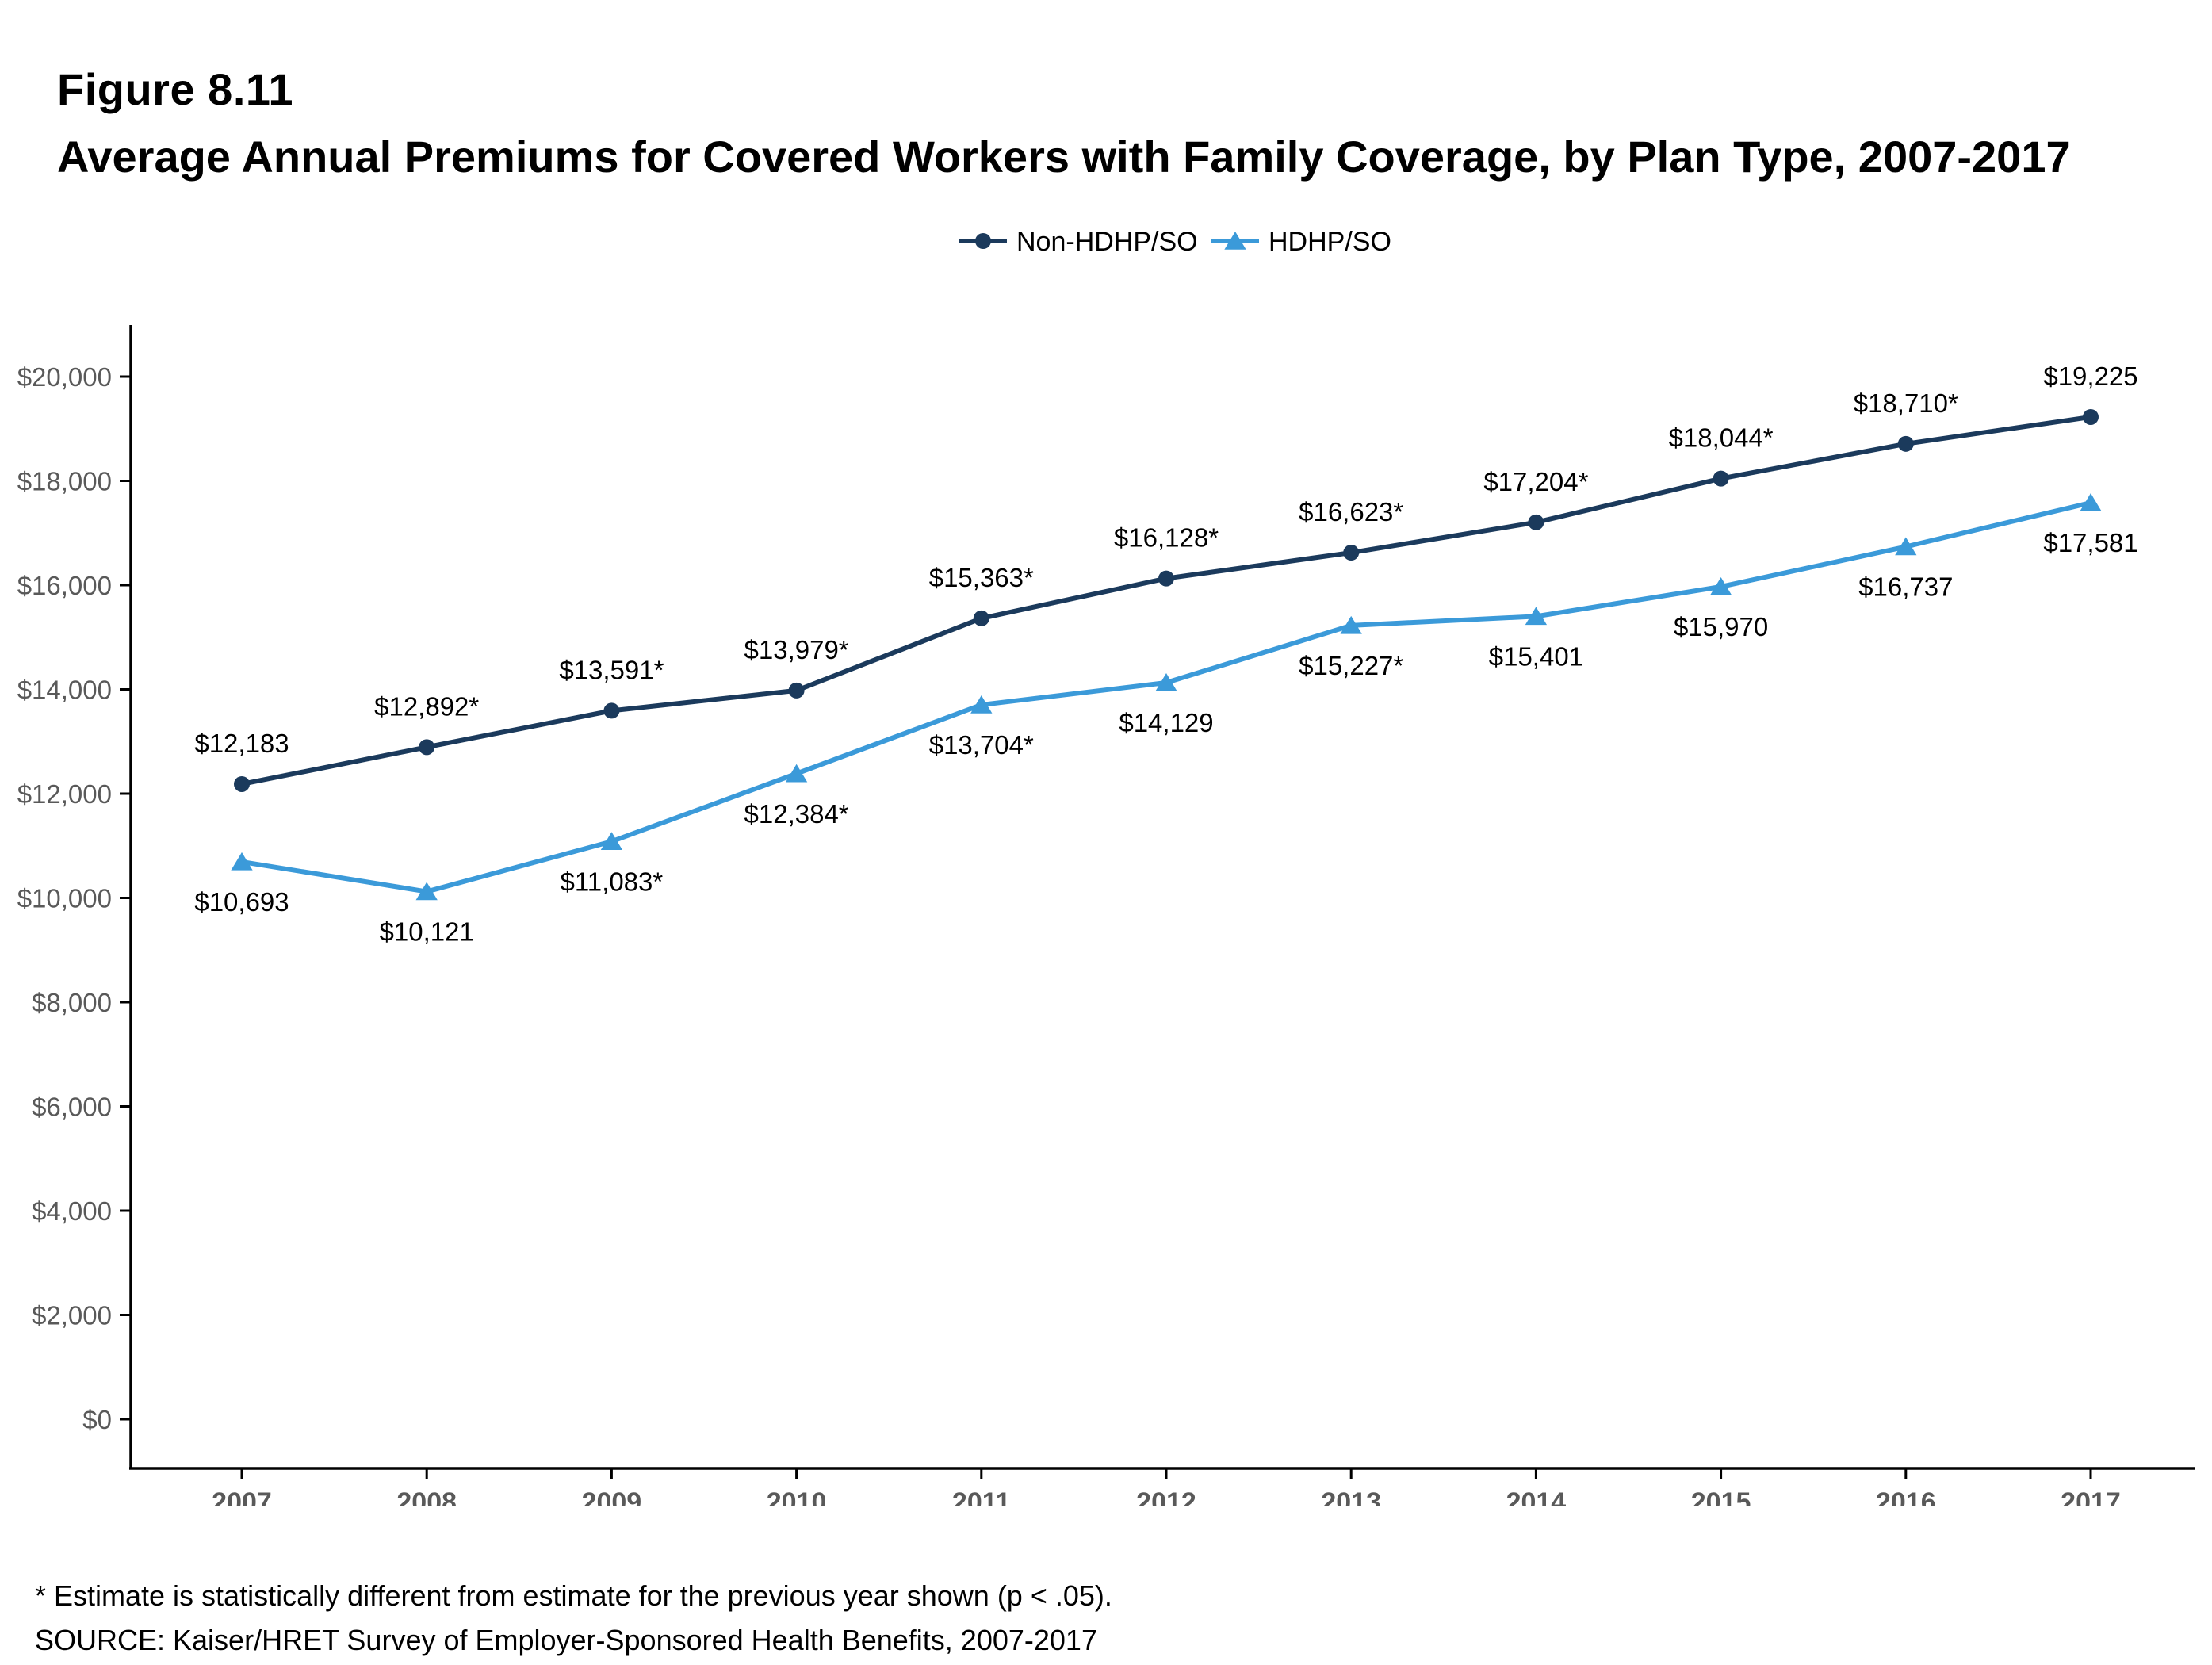 The image size is (2212, 1665). I want to click on data-label-non-hdhp-so: $18,710*, so click(1906, 403).